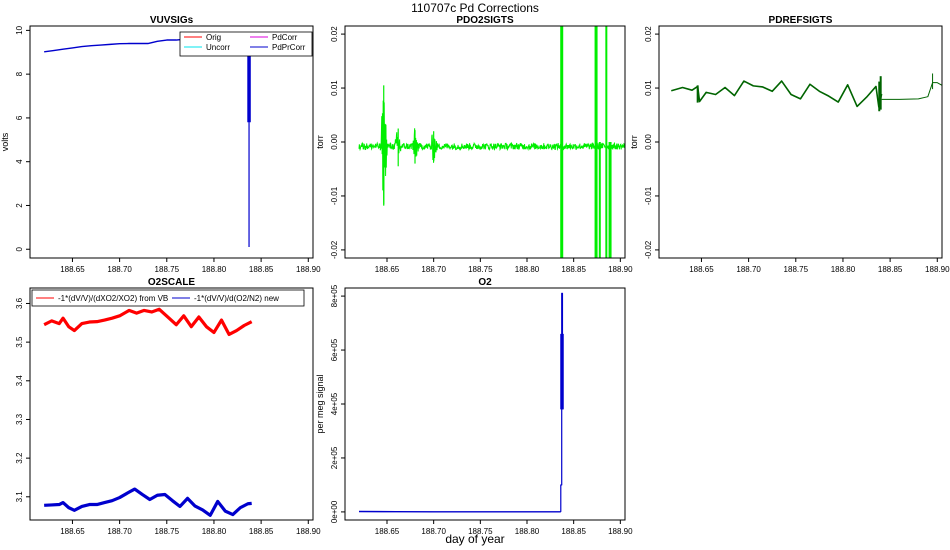 The width and height of the screenshot is (950, 550). I want to click on y-tick-label: 4e+05, so click(334, 403).